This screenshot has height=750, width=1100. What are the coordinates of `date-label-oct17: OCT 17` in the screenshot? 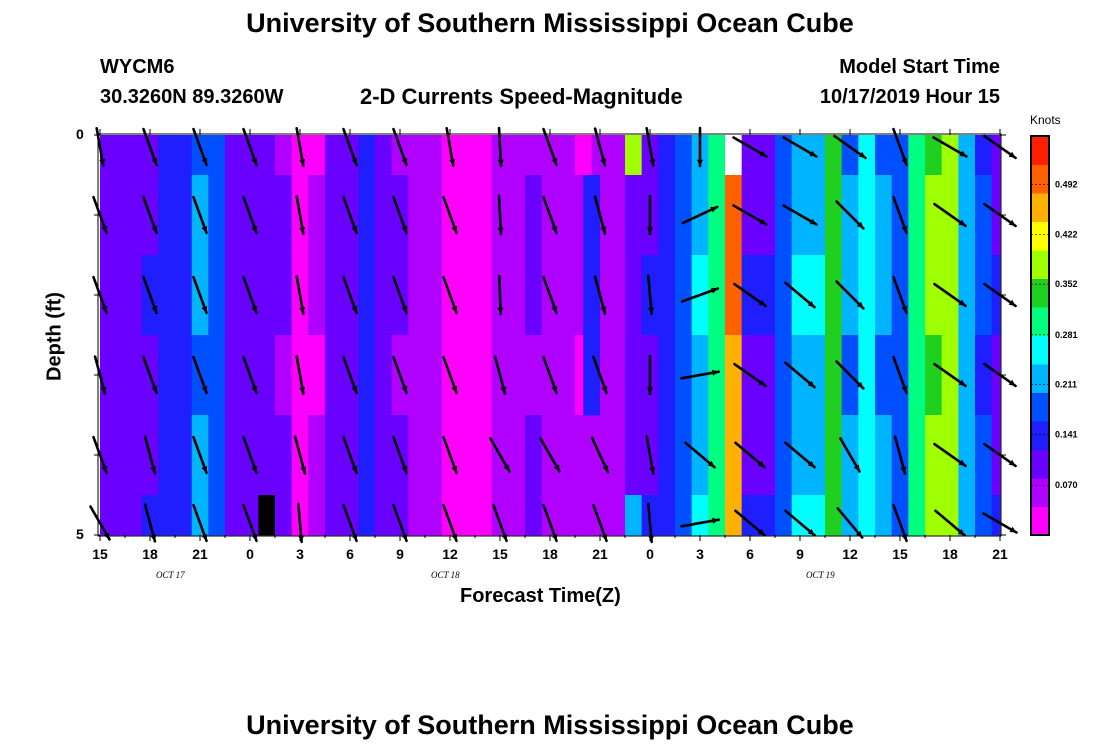 It's located at (170, 575).